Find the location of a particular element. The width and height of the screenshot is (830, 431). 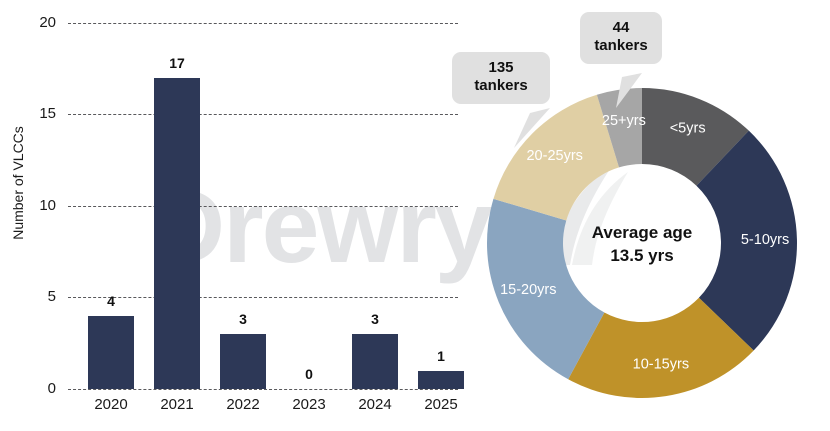

callout-135-tankers: 135 tankers is located at coordinates (501, 78).